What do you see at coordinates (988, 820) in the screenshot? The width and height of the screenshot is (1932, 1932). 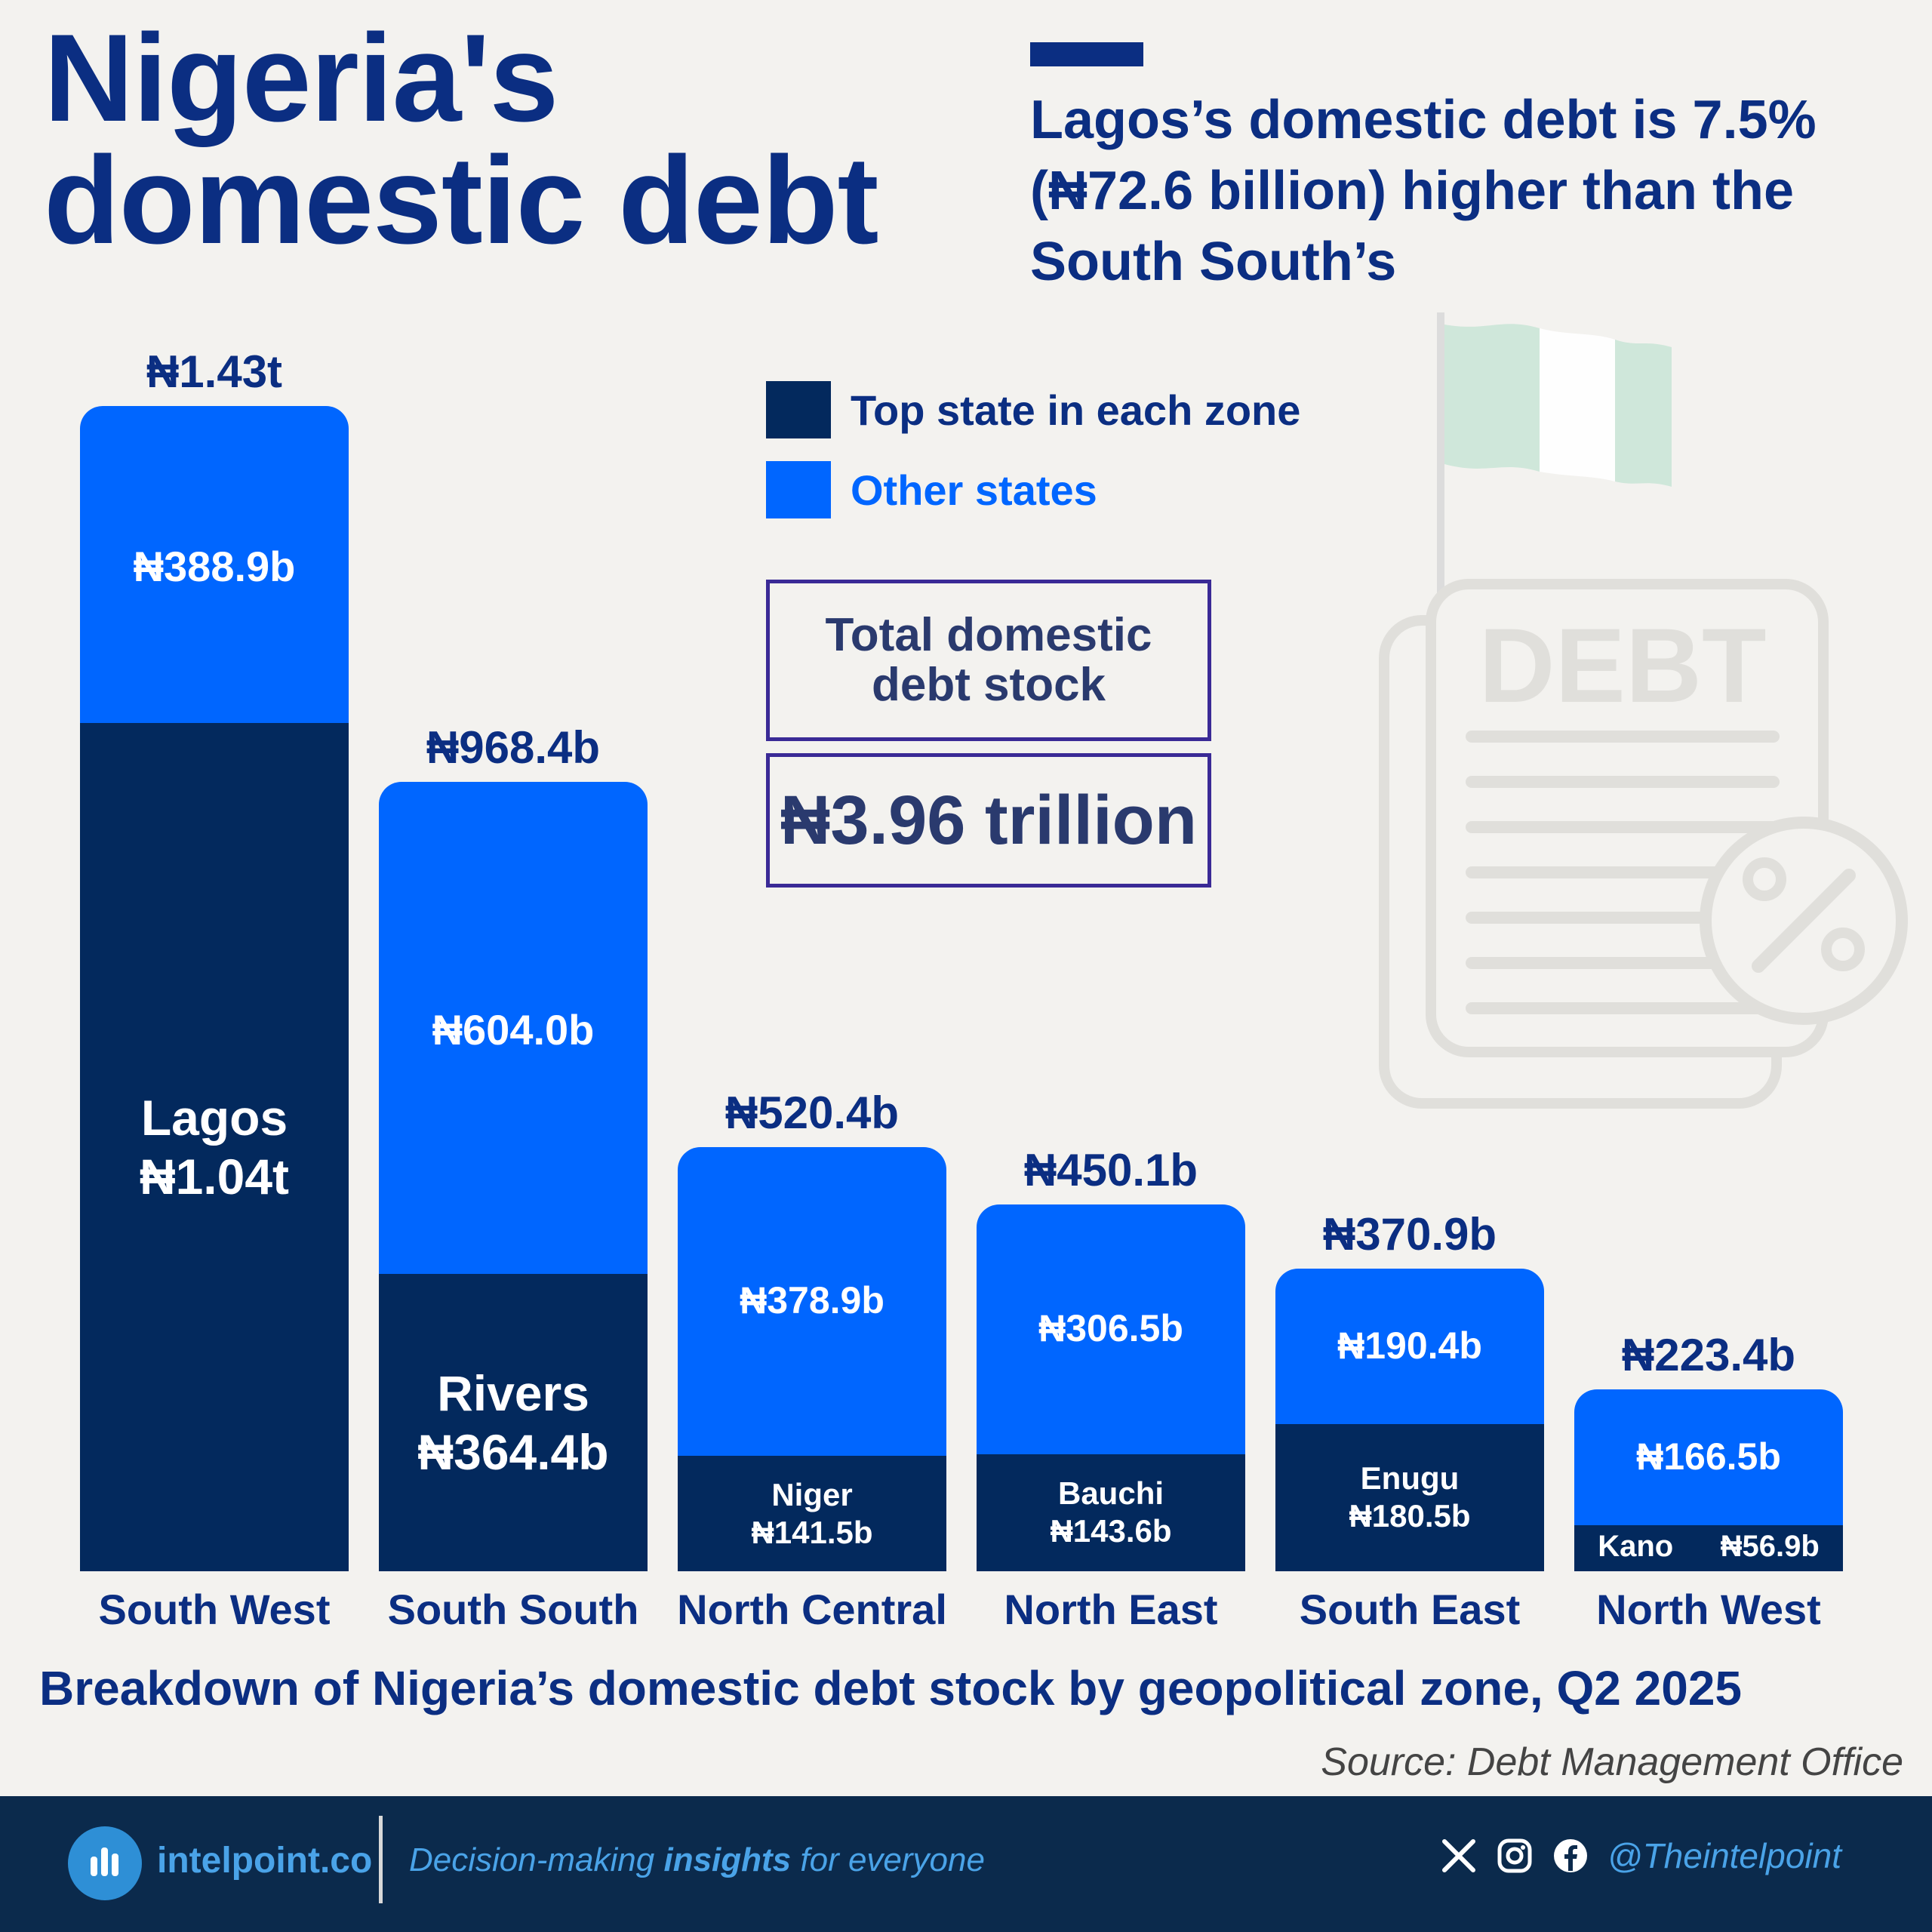 I see `total-debt-value: ₦3.96 trillion` at bounding box center [988, 820].